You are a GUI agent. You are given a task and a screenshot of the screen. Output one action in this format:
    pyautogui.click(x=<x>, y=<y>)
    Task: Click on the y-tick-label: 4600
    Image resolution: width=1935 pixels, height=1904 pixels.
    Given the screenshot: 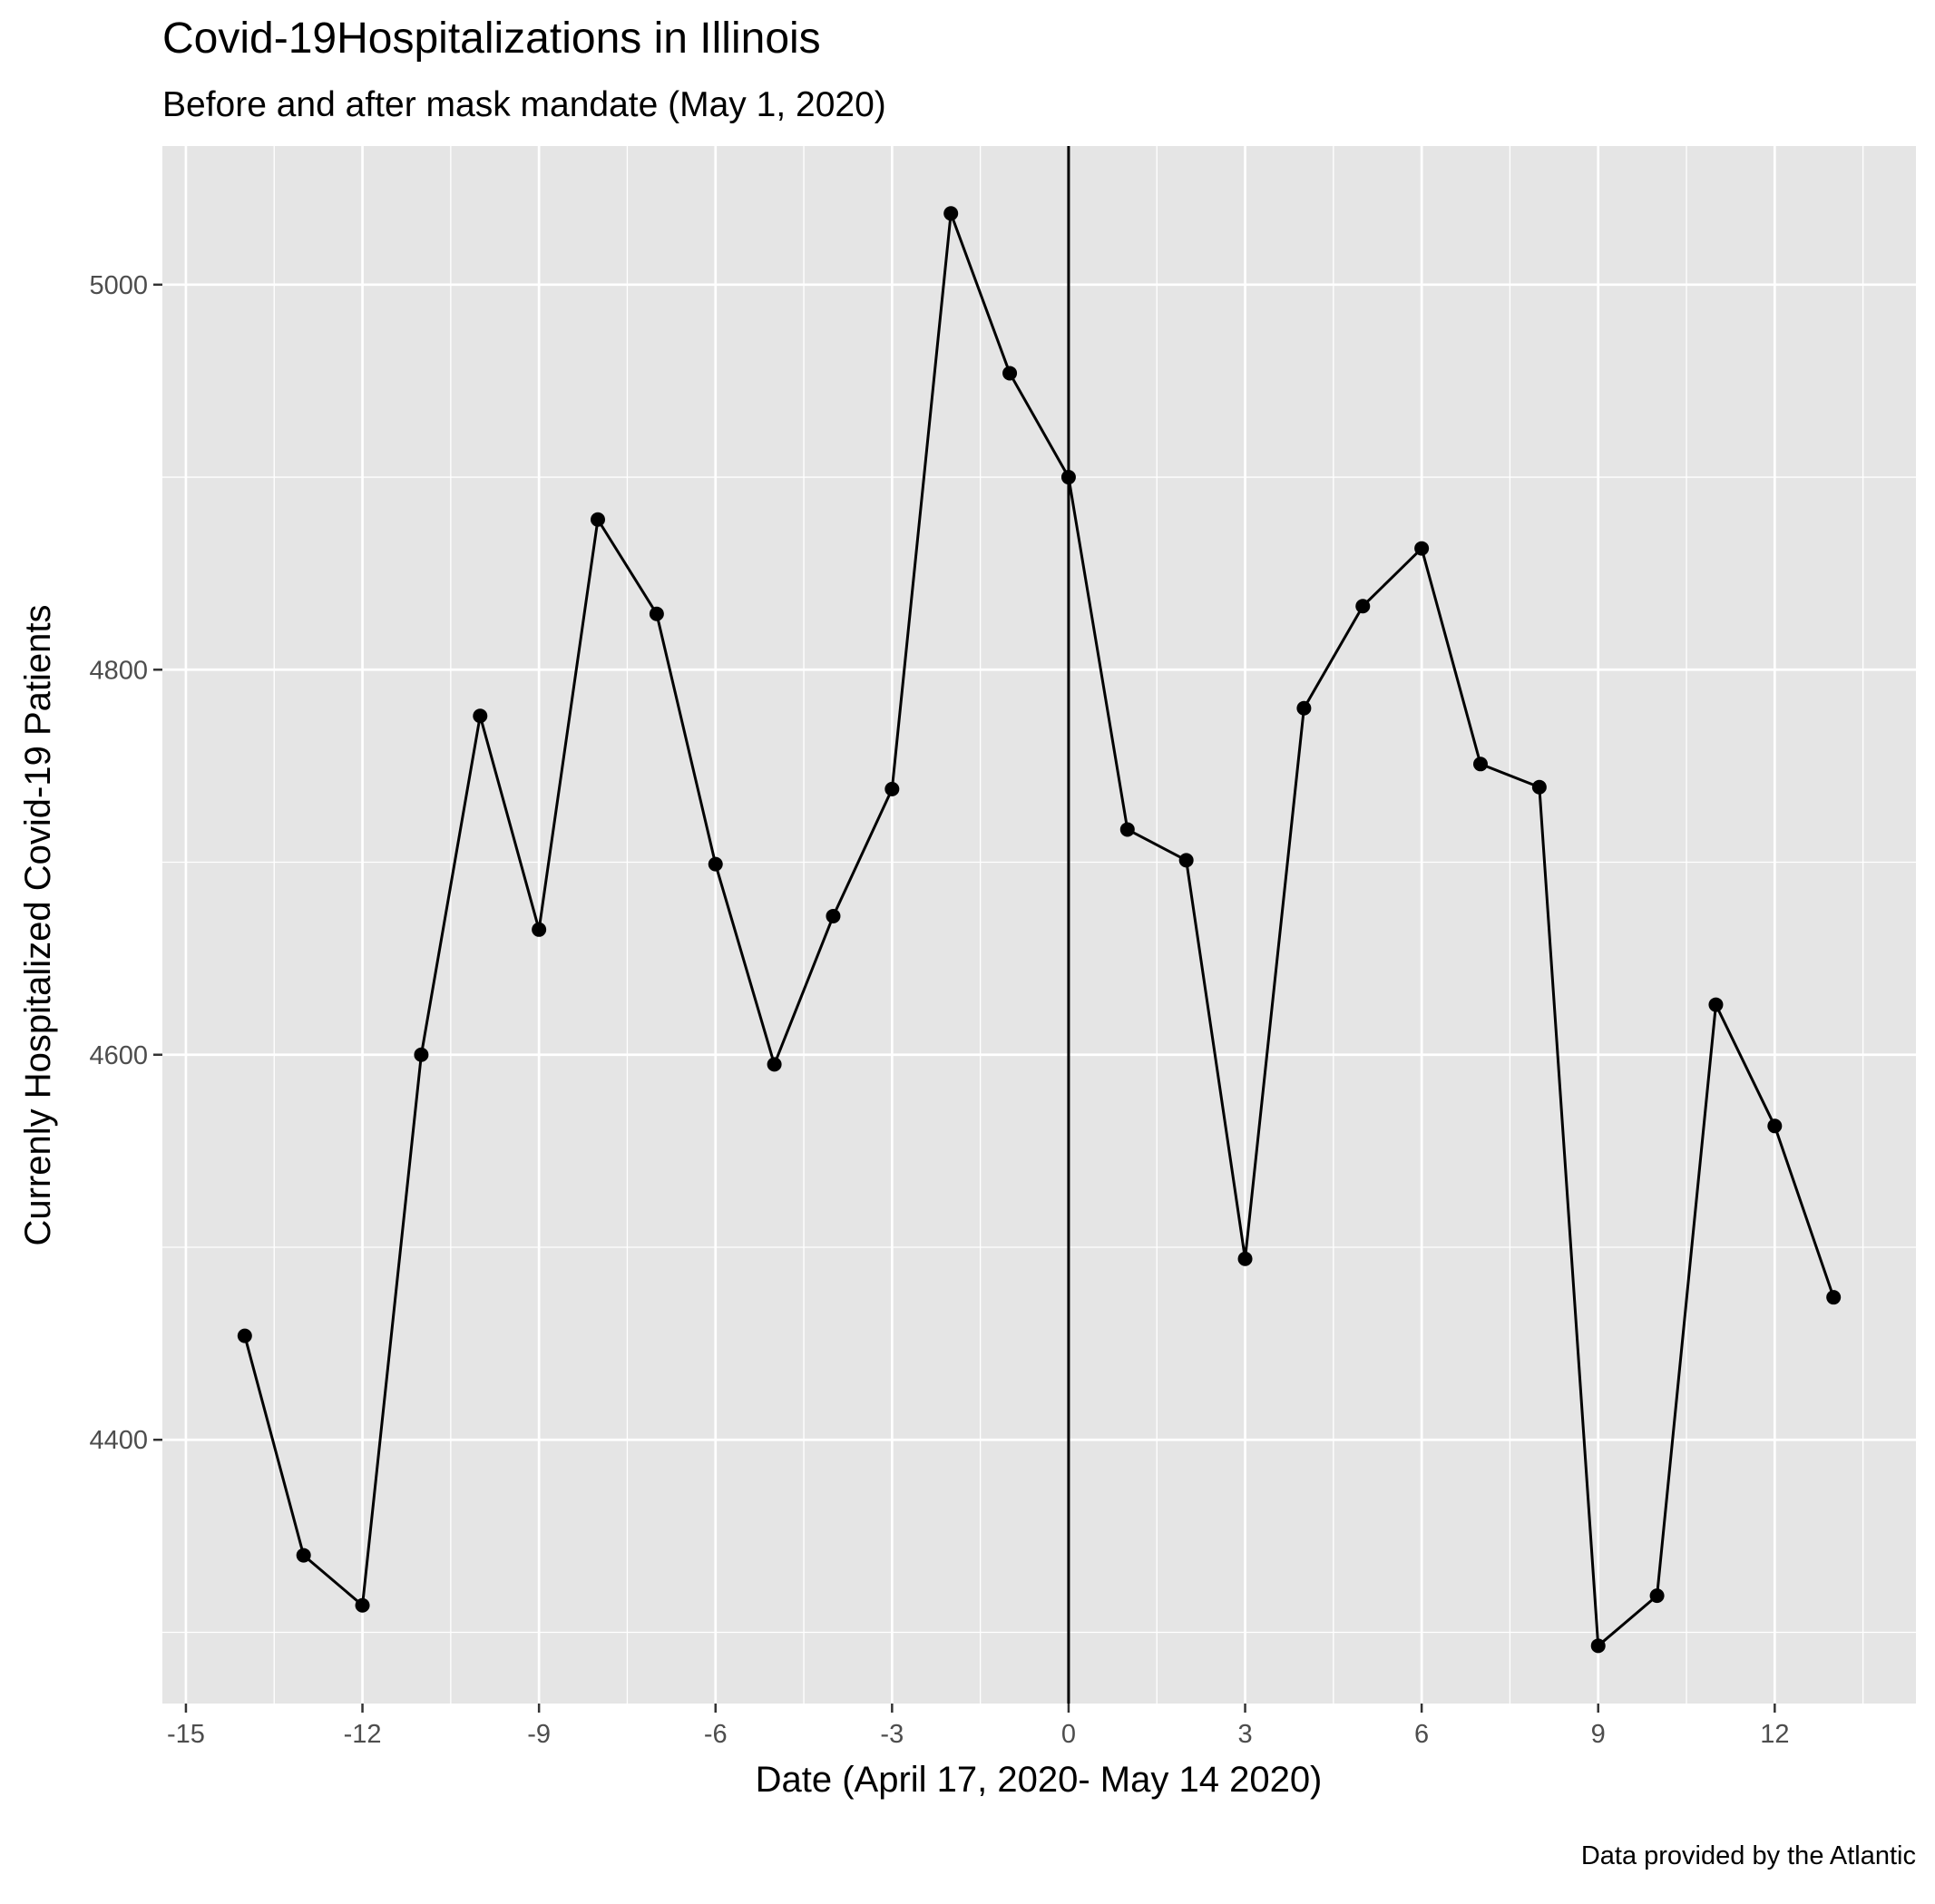 What is the action you would take?
    pyautogui.click(x=118, y=1056)
    